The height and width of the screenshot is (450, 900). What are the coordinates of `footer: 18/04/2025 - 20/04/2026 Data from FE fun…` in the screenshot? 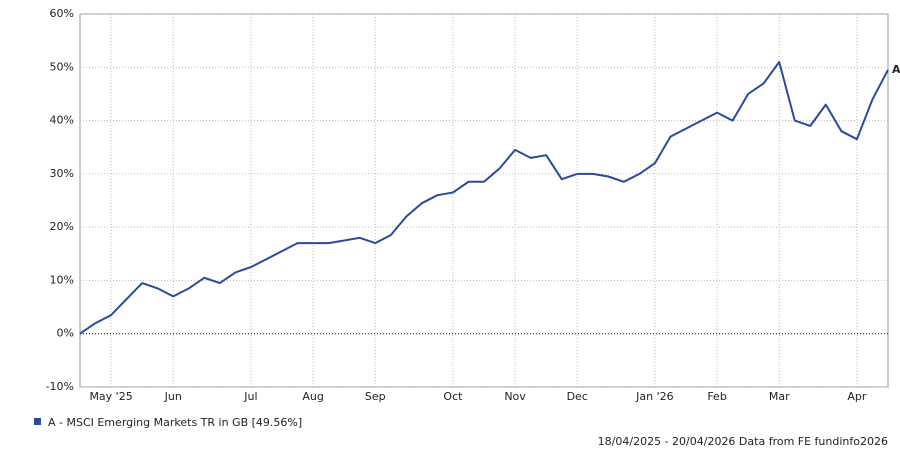 It's located at (743, 441).